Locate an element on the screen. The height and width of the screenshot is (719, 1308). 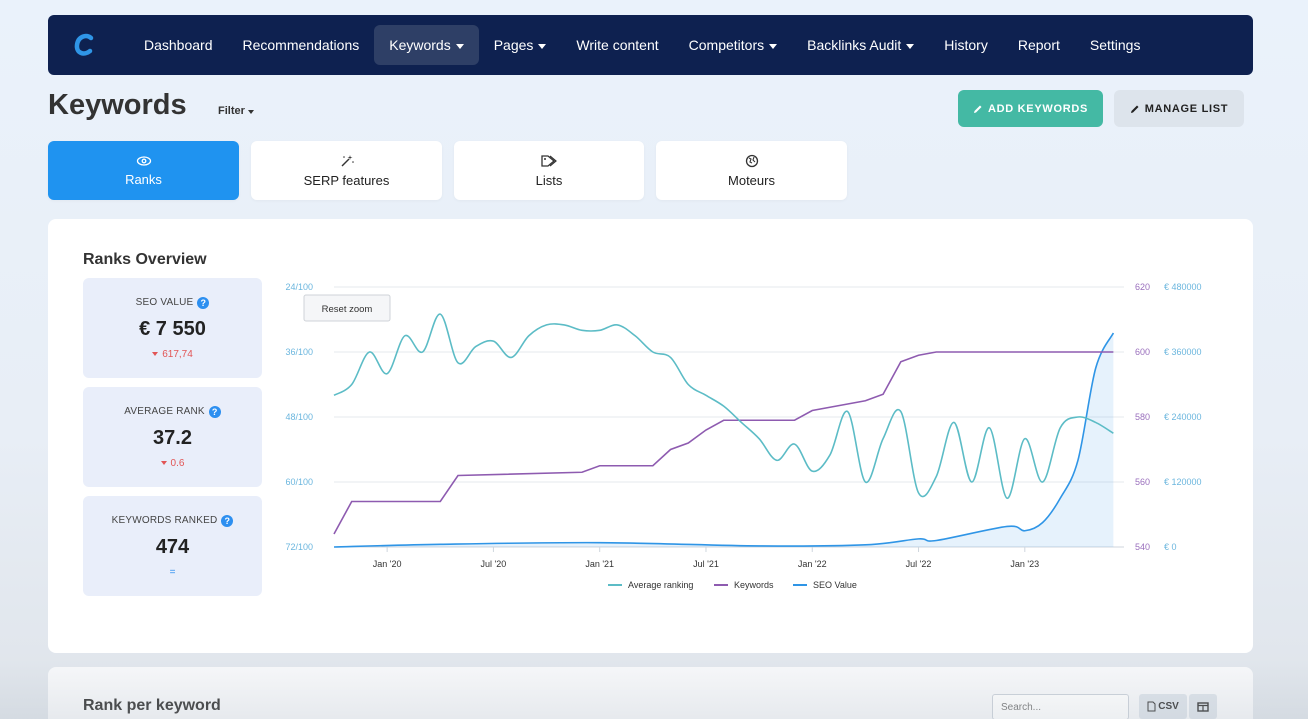
section-title: Rank per keyword is located at coordinates (152, 705).